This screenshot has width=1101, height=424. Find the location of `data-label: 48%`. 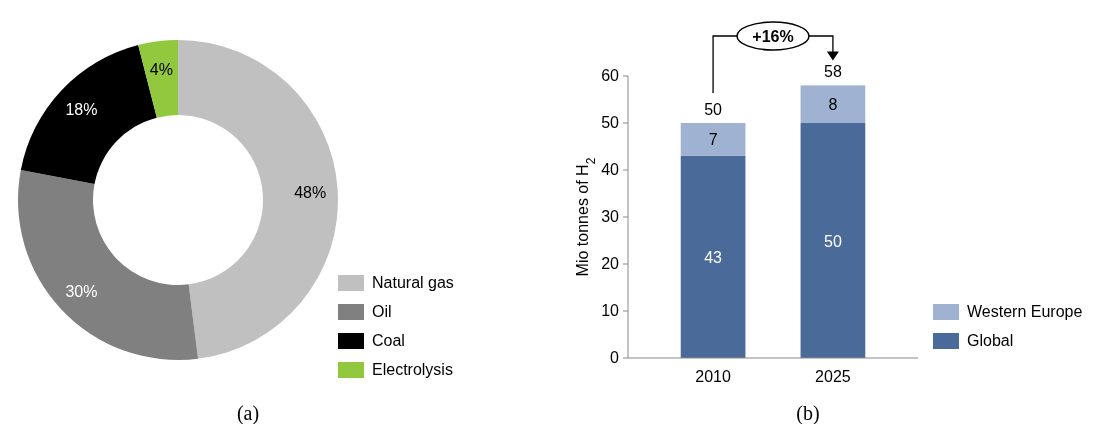

data-label: 48% is located at coordinates (310, 192).